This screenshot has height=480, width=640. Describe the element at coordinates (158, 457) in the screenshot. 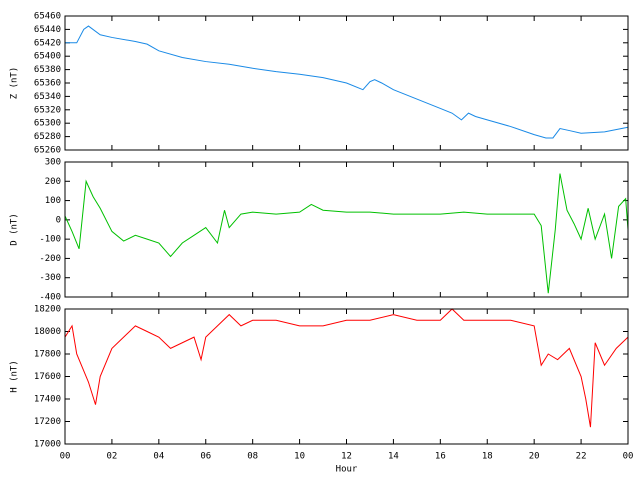

I see `x-tick-label: 04` at that location.